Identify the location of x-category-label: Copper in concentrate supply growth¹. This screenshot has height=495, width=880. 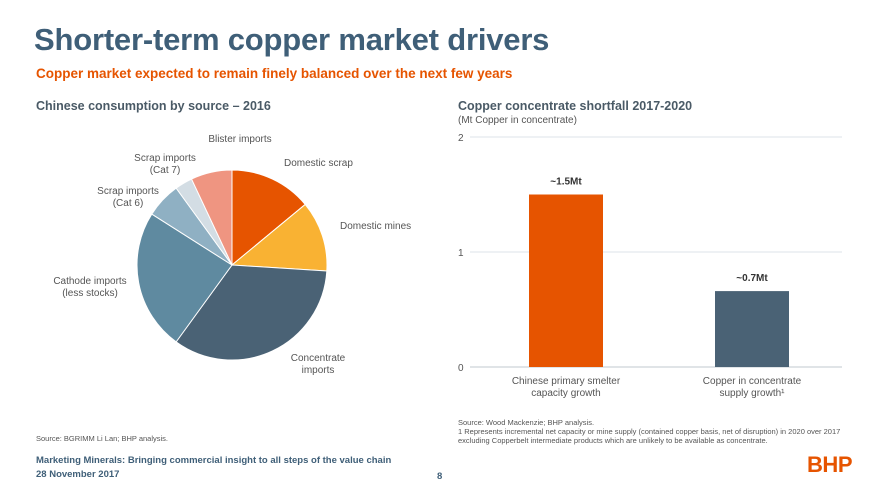
(752, 387).